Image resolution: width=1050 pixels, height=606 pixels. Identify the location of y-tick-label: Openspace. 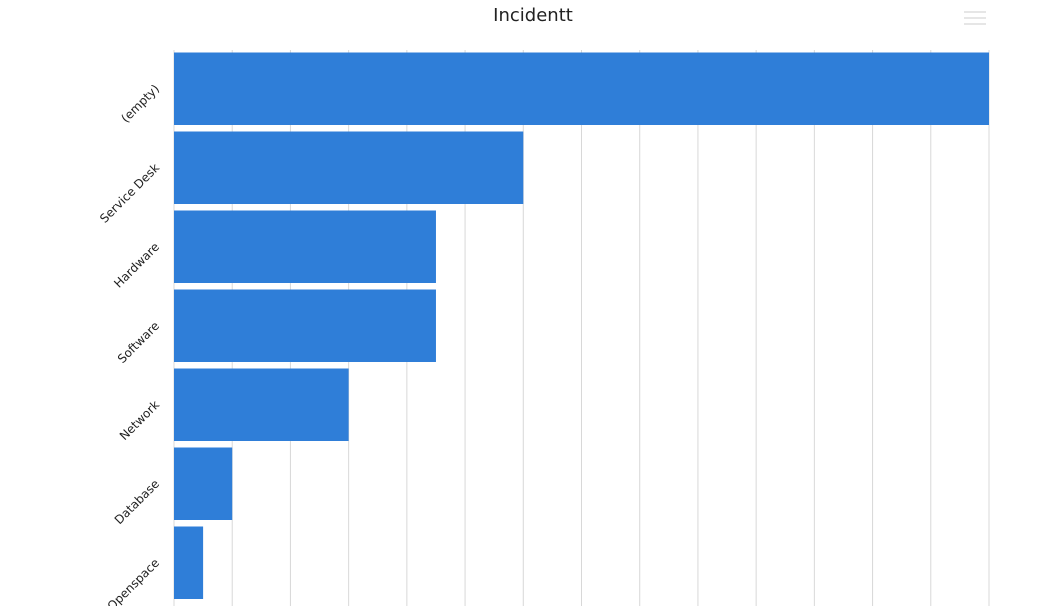
(133, 581).